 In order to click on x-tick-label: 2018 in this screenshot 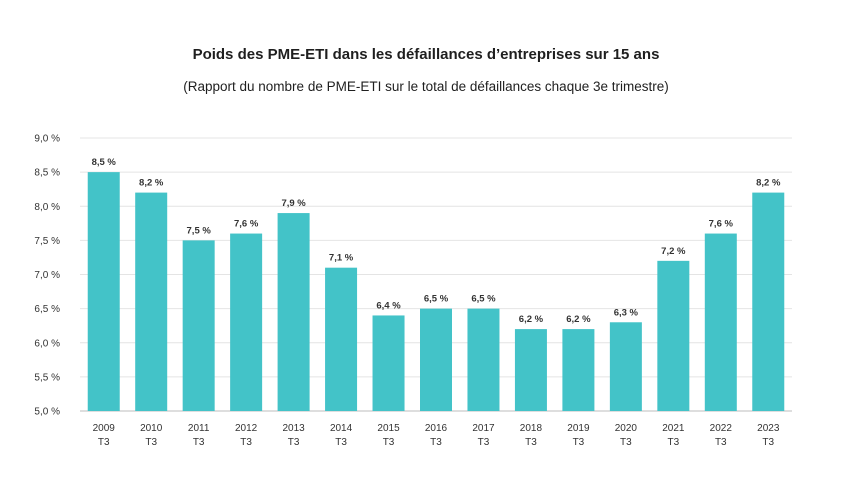, I will do `click(531, 428)`.